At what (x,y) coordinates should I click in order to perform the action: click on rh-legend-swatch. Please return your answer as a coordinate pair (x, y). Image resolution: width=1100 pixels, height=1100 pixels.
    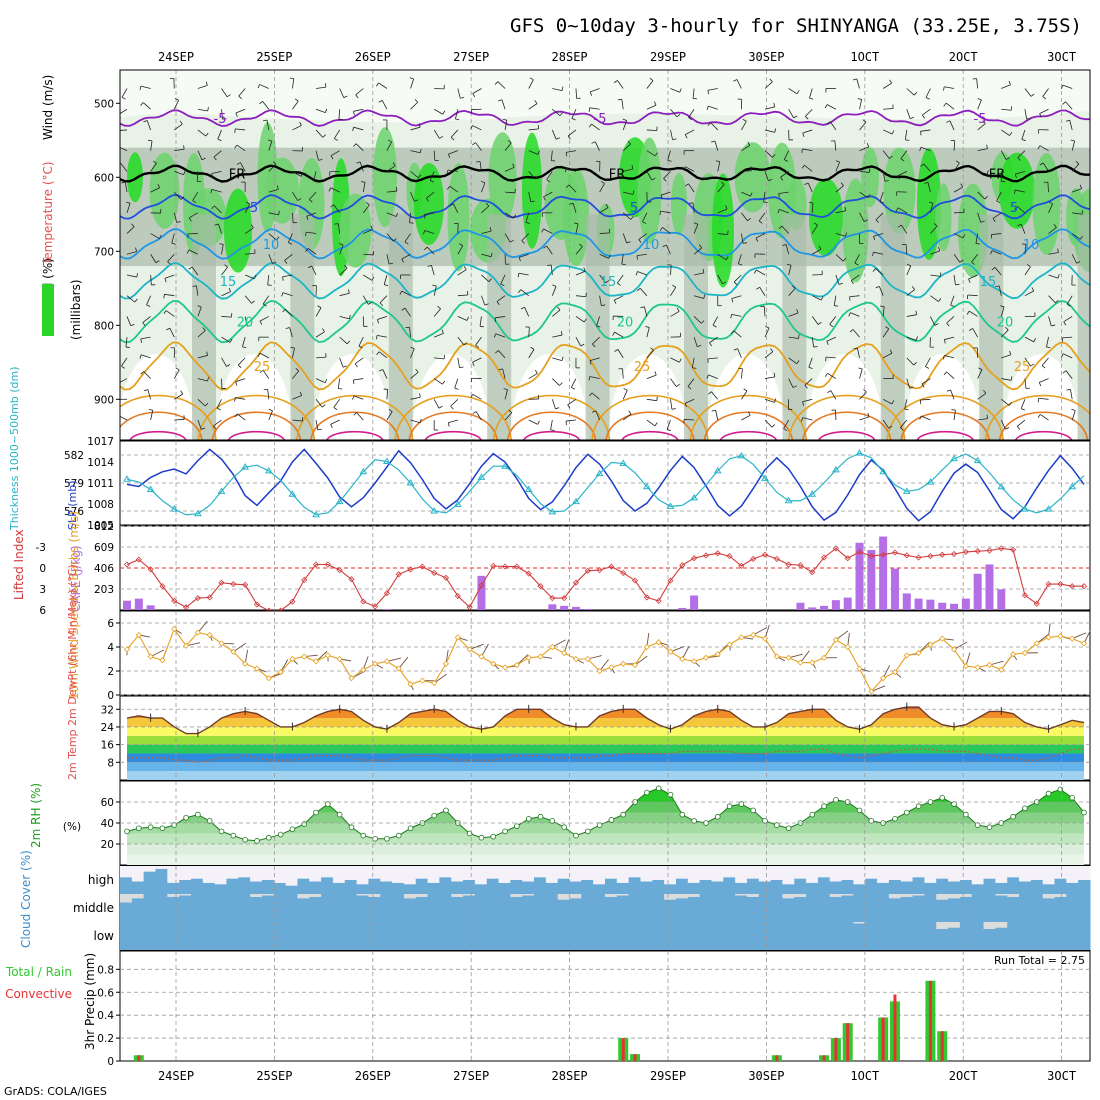
    Looking at the image, I should click on (48, 310).